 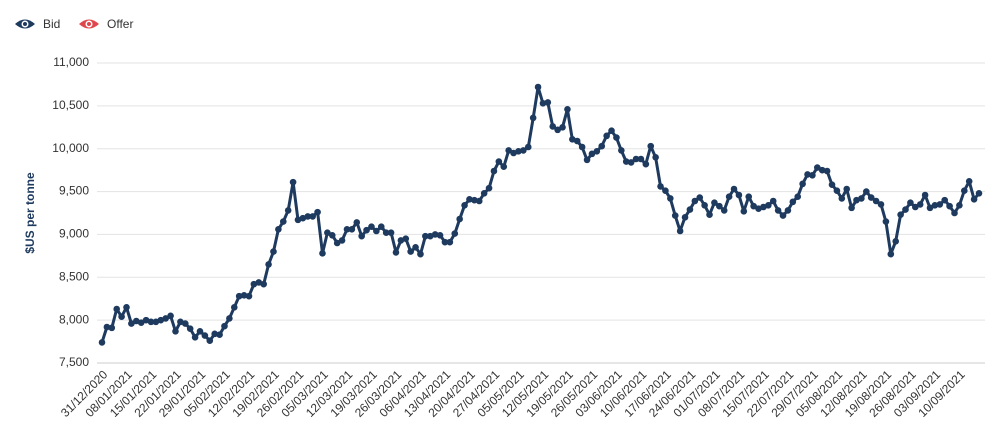 I want to click on legend-label: Offer, so click(x=120, y=24).